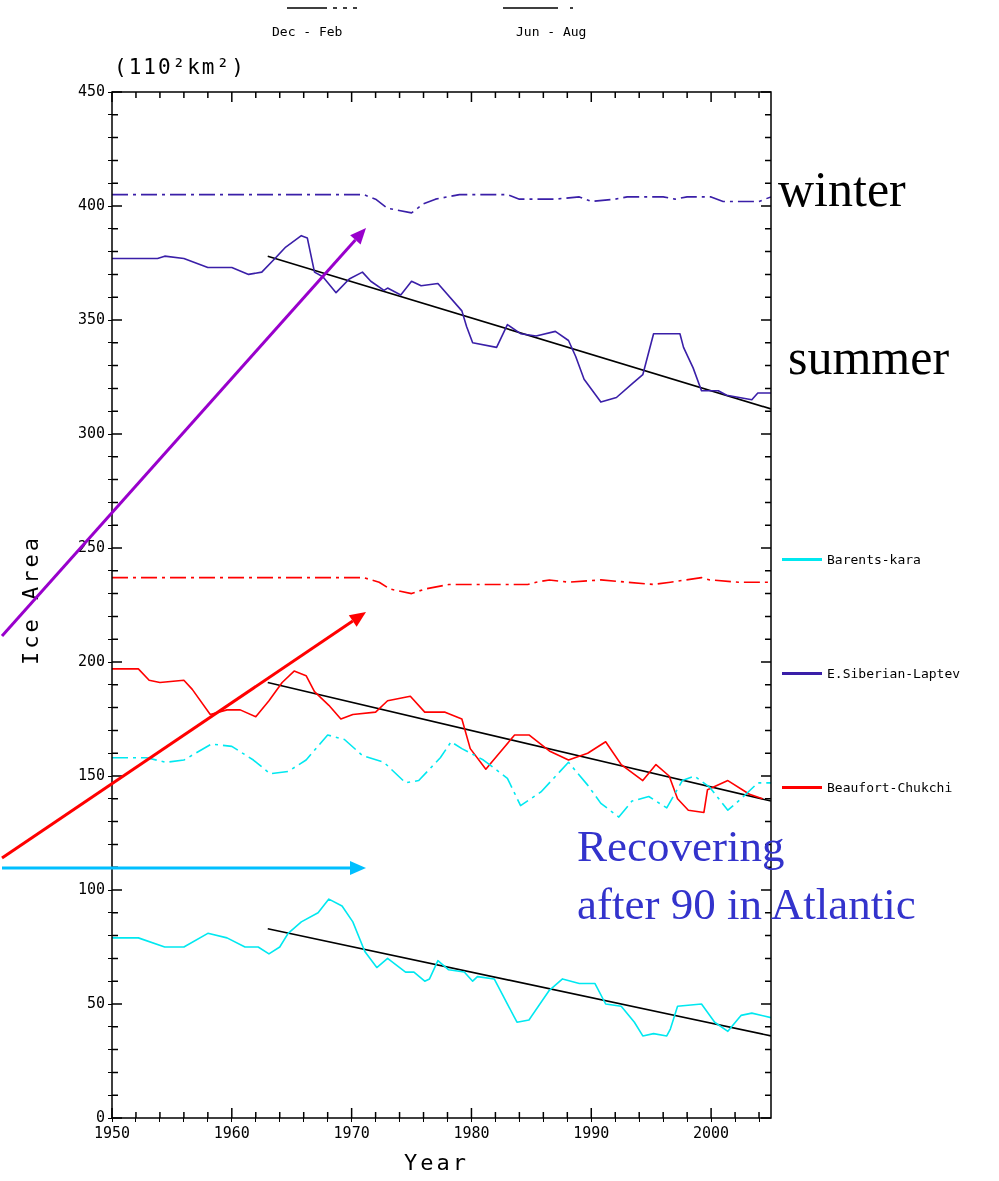  I want to click on y-tick-label: 350, so click(91, 318).